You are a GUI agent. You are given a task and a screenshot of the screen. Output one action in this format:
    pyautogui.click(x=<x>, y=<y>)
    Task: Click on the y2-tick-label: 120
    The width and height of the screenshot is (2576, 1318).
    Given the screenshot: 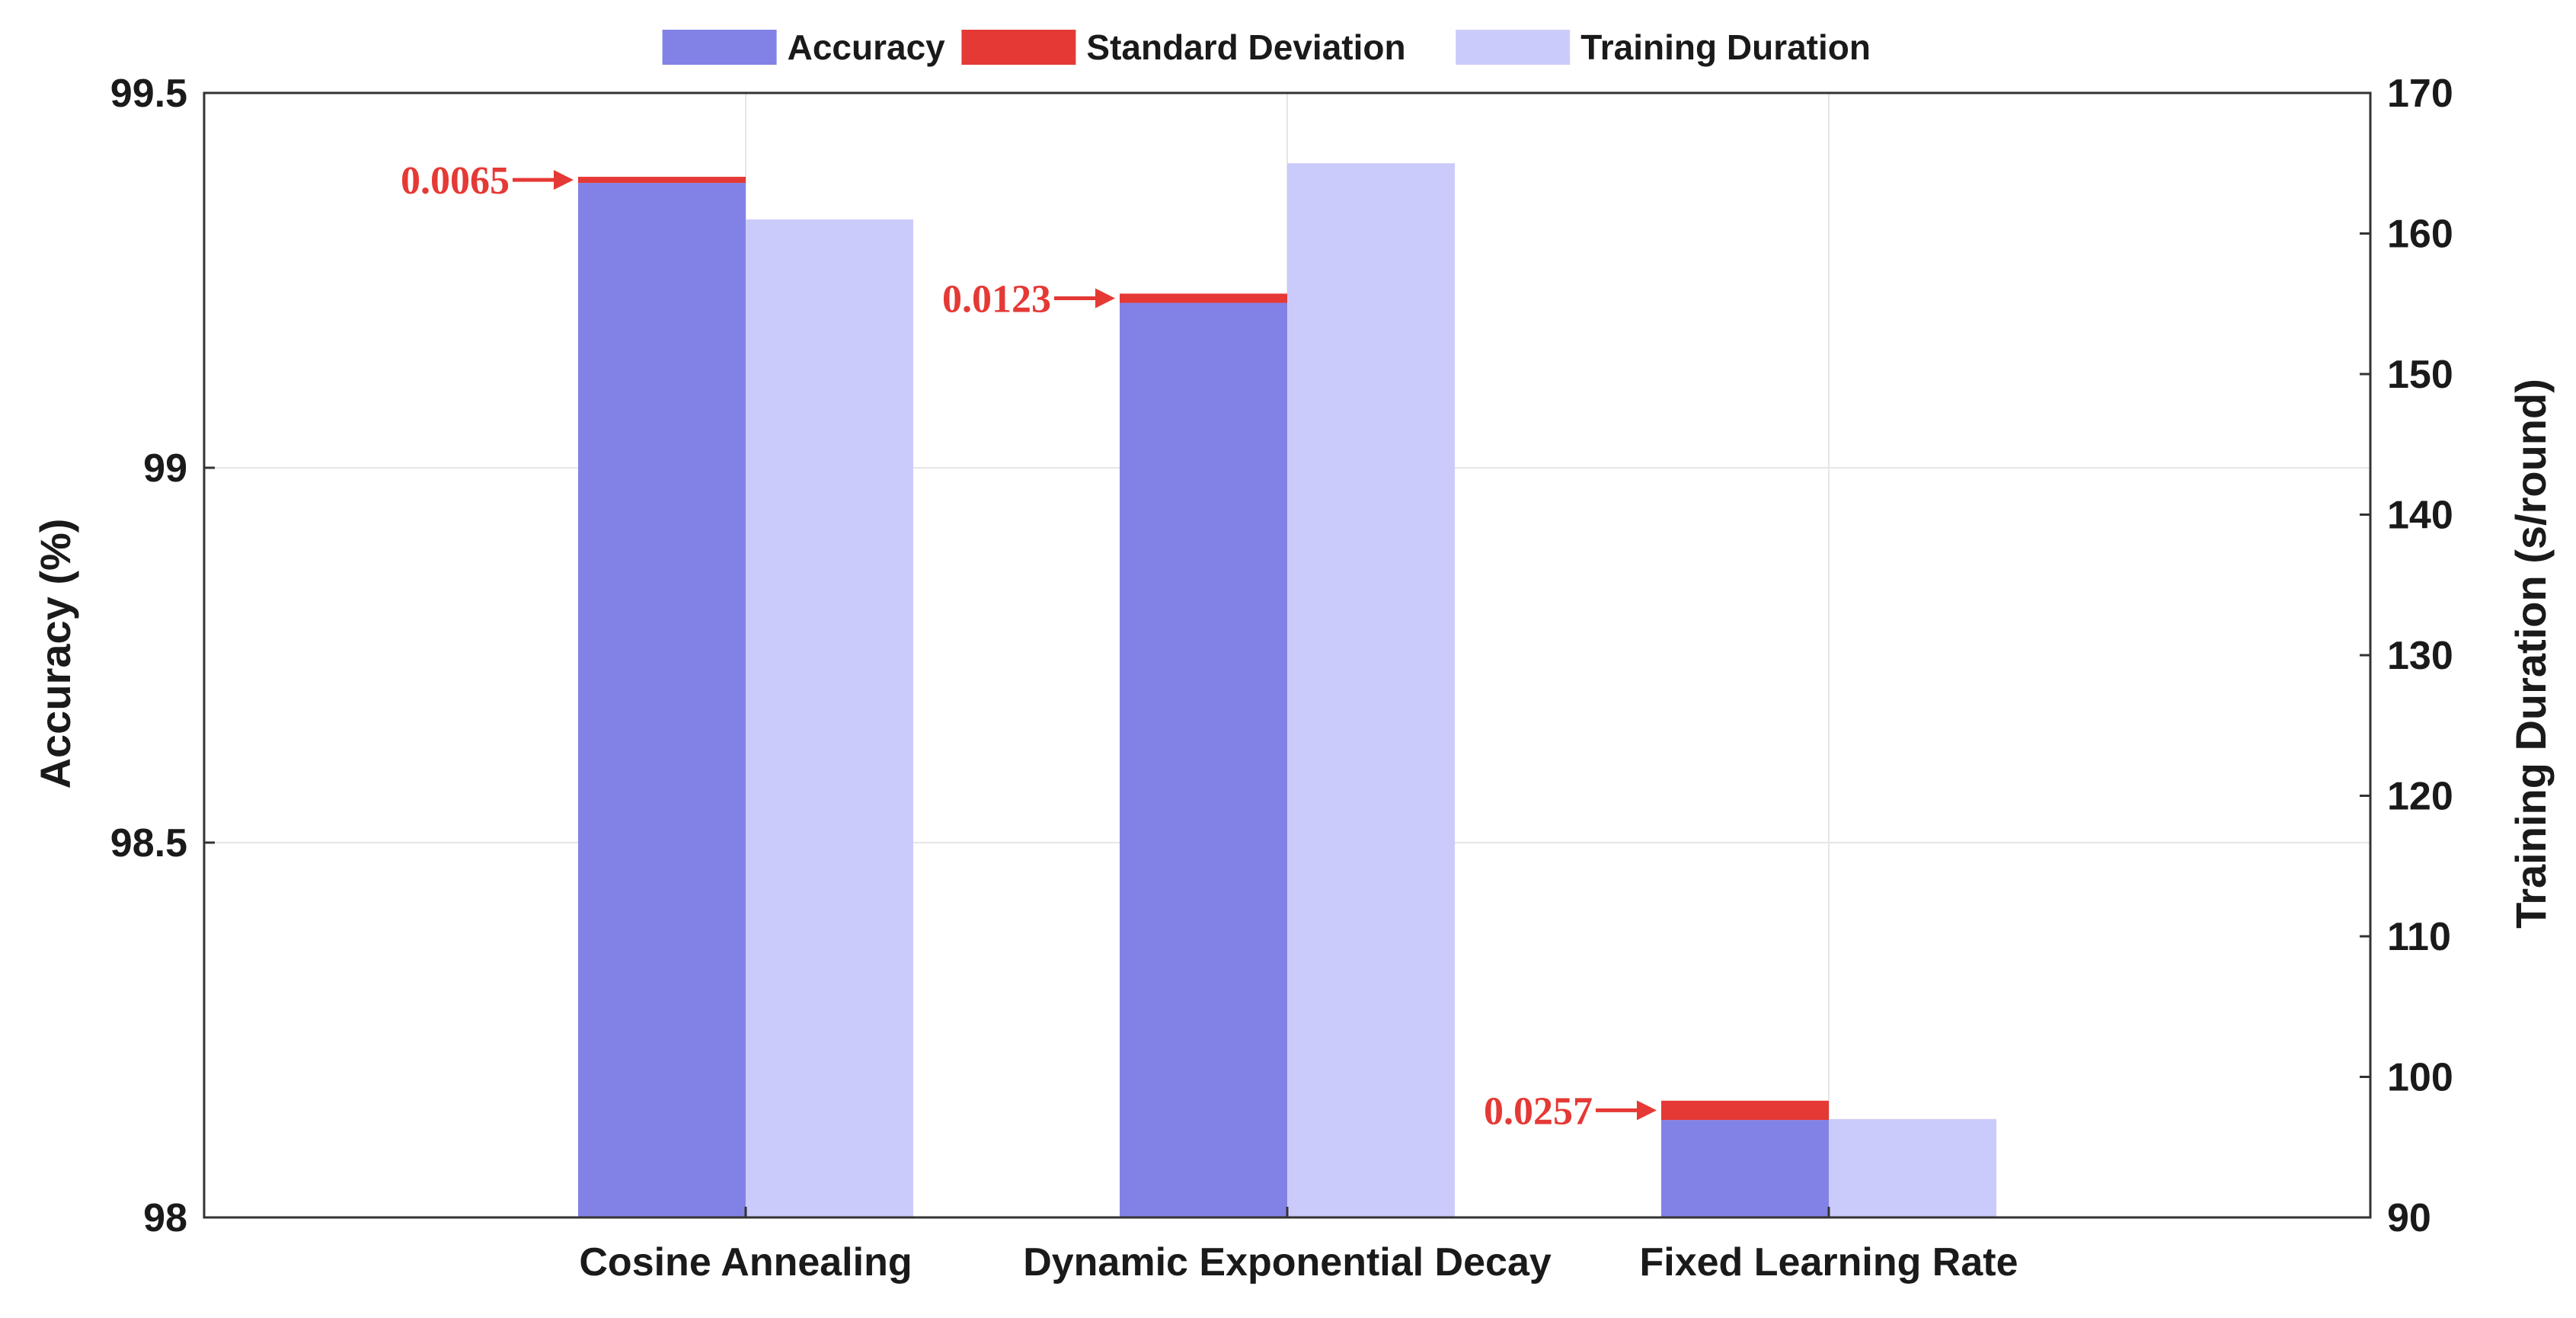 What is the action you would take?
    pyautogui.click(x=2420, y=797)
    